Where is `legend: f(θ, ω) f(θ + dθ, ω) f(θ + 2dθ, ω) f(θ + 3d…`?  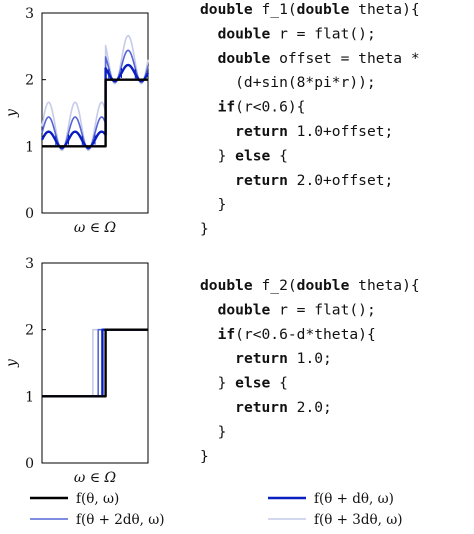
legend: f(θ, ω) f(θ + dθ, ω) f(θ + 2dθ, ω) f(θ + 3d… is located at coordinates (216, 509).